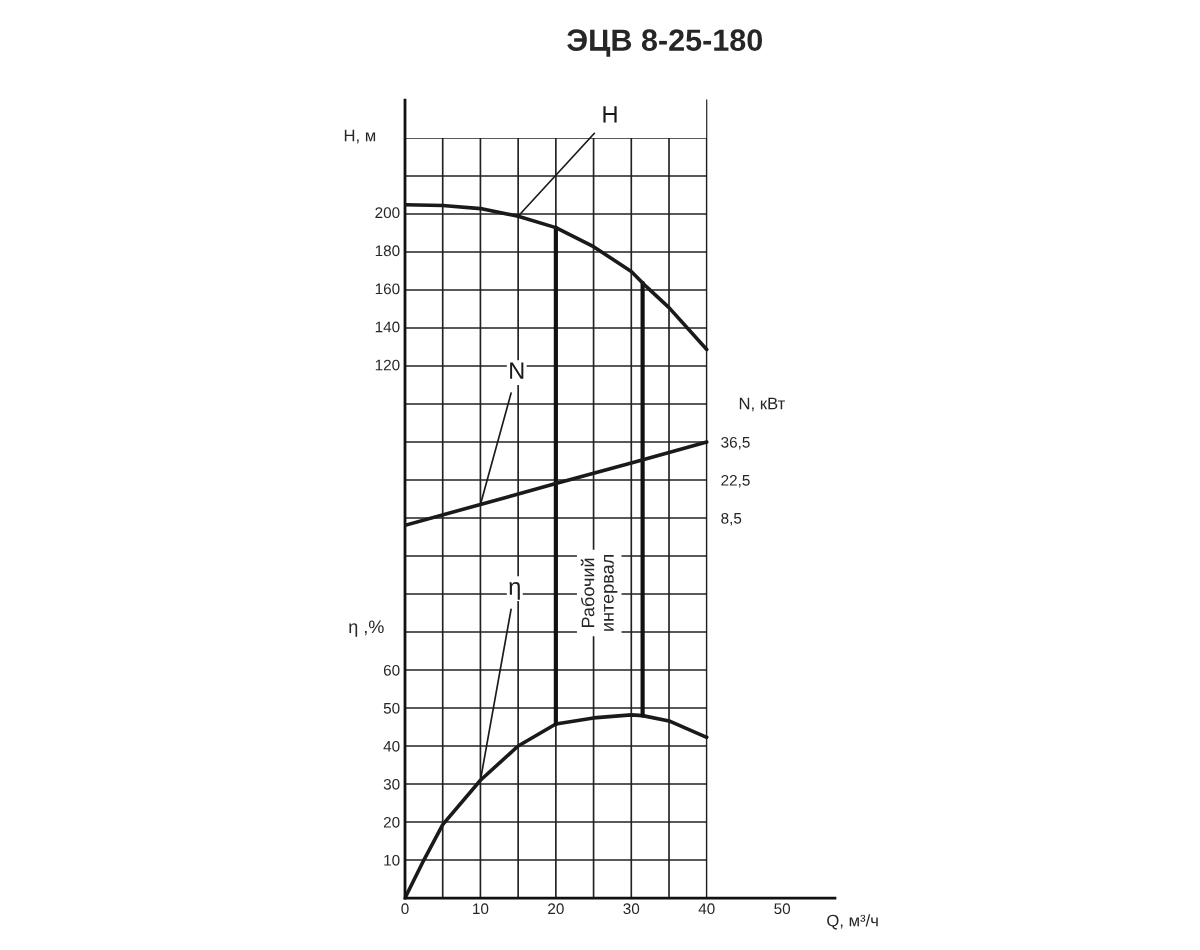  Describe the element at coordinates (735, 443) in the screenshot. I see `y2-tick-label: 36,5` at that location.